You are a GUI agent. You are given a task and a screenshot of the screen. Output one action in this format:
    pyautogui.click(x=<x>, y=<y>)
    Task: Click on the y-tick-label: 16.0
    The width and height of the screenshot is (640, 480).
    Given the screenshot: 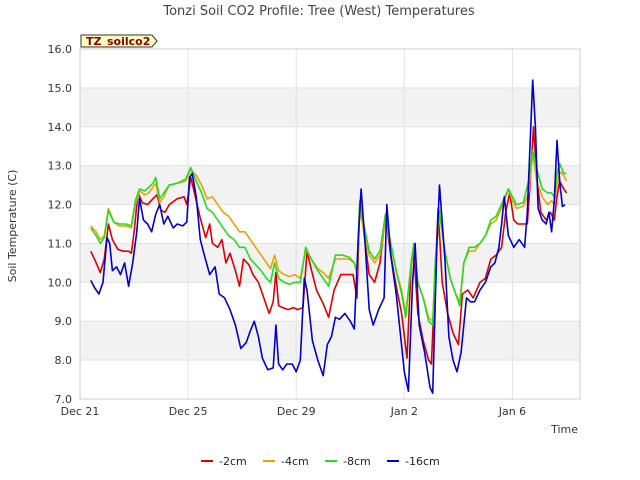 What is the action you would take?
    pyautogui.click(x=60, y=49)
    